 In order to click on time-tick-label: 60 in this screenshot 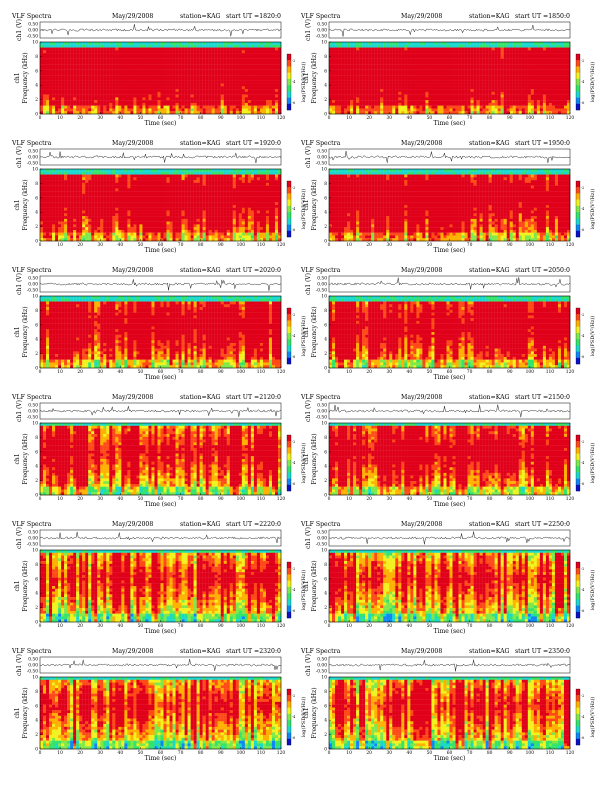, I will do `click(450, 118)`.